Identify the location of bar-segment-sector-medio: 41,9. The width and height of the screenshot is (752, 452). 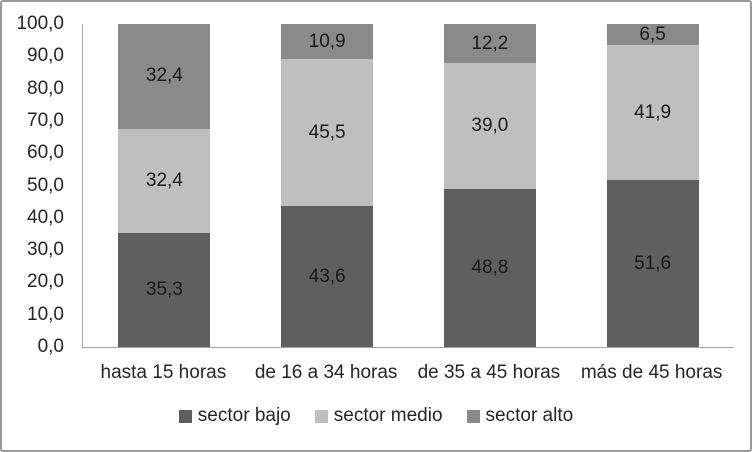
(652, 113).